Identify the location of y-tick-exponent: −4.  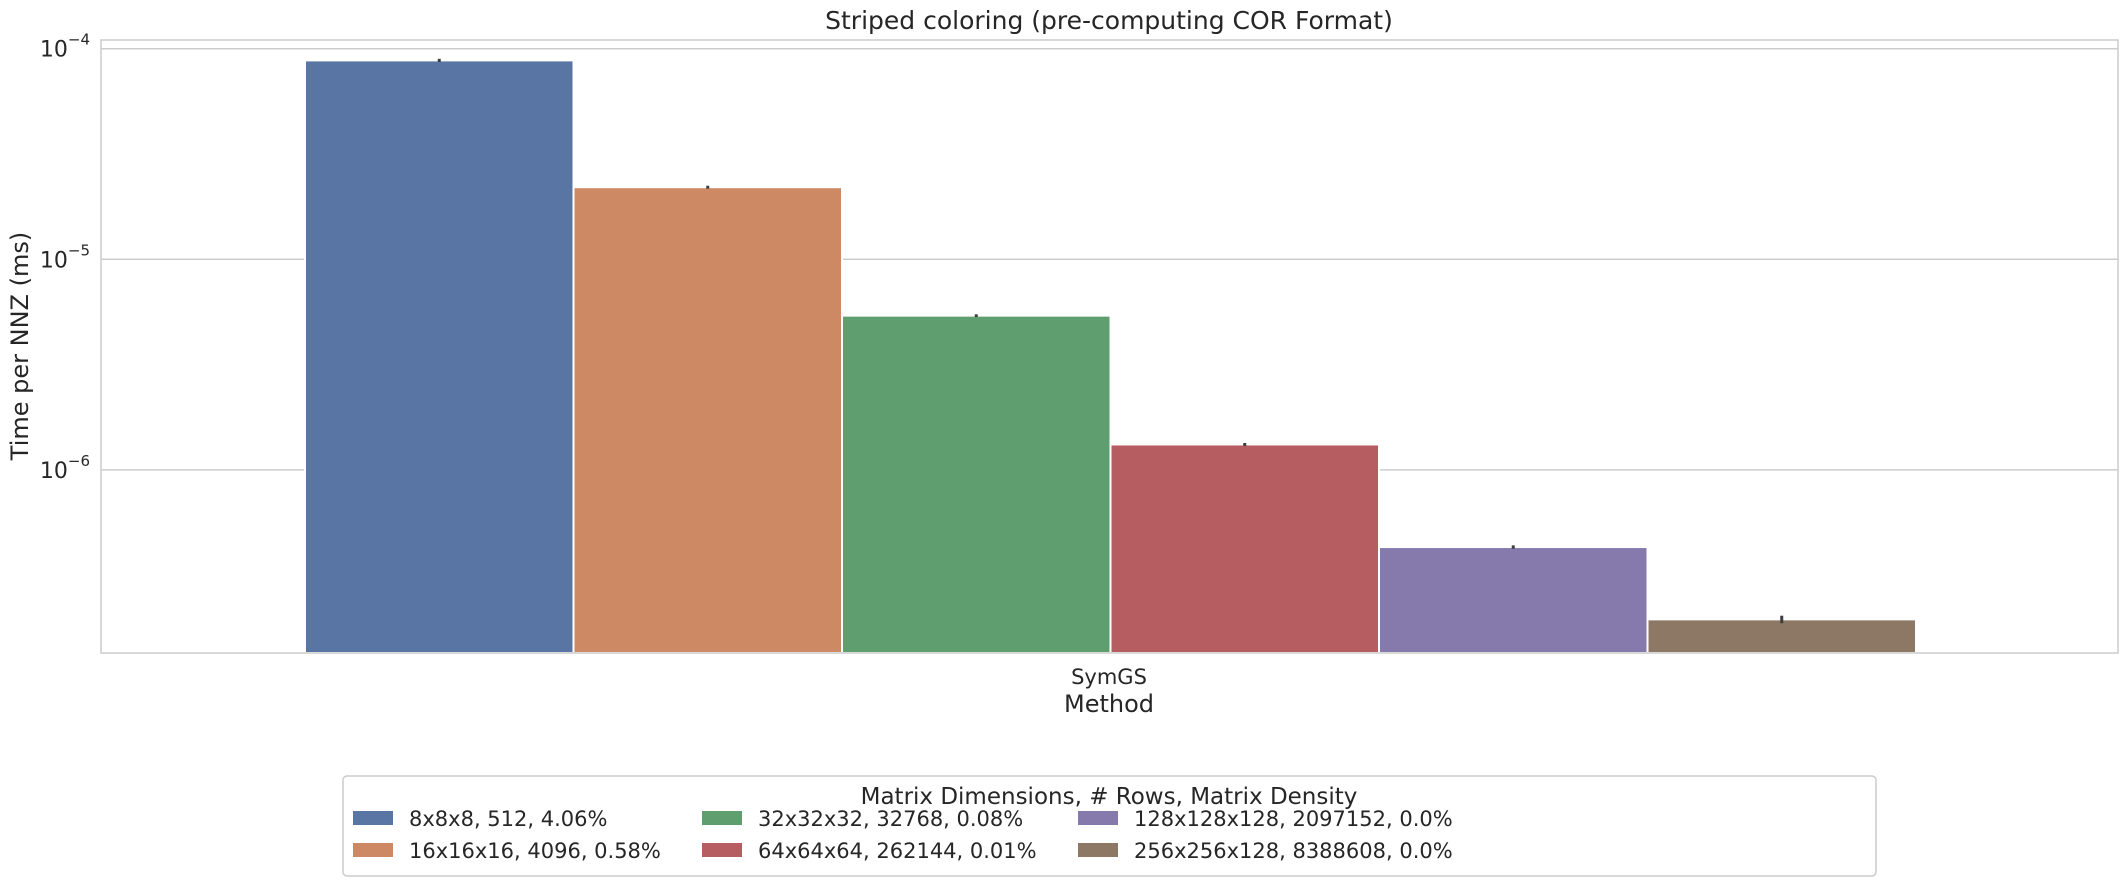
(79, 40).